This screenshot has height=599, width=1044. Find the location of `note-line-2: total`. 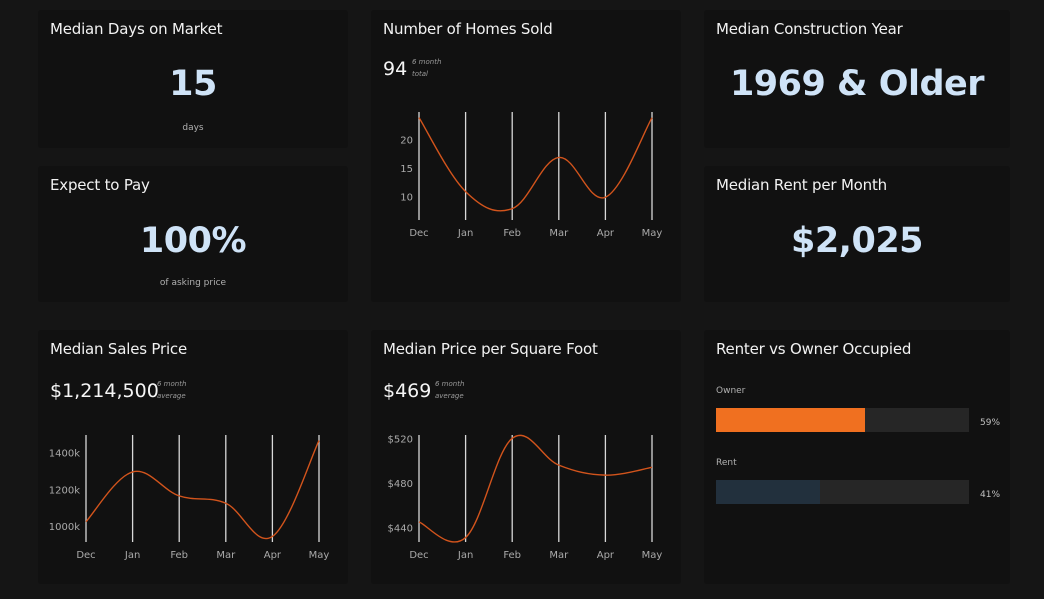

note-line-2: total is located at coordinates (420, 74).